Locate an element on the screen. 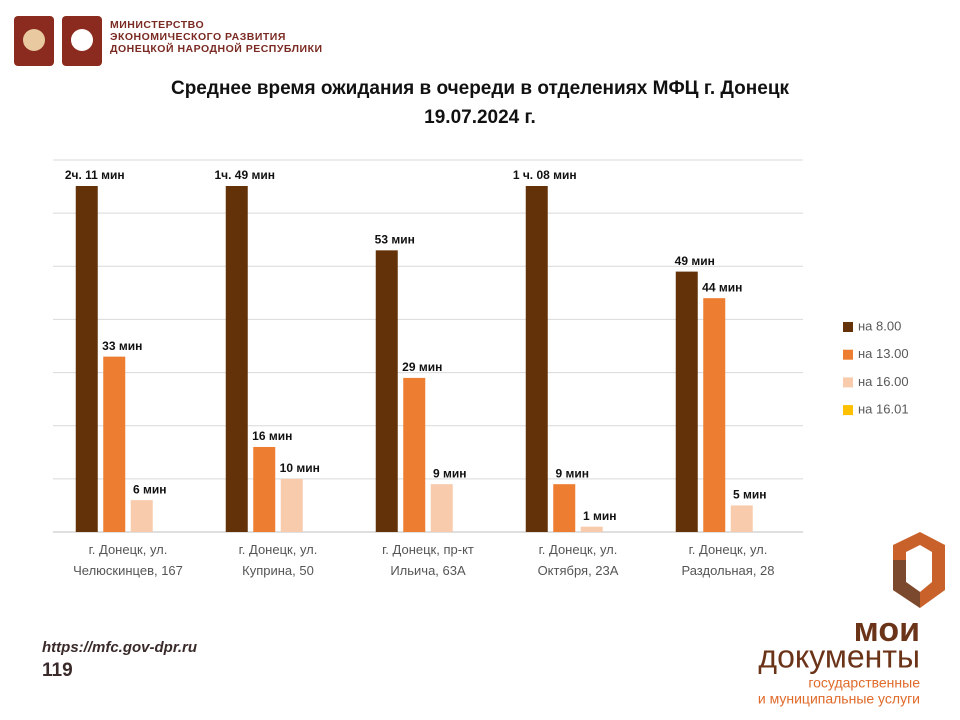  x-tick-label: г. Донецк, ул. Куприна, 50 is located at coordinates (278, 560).